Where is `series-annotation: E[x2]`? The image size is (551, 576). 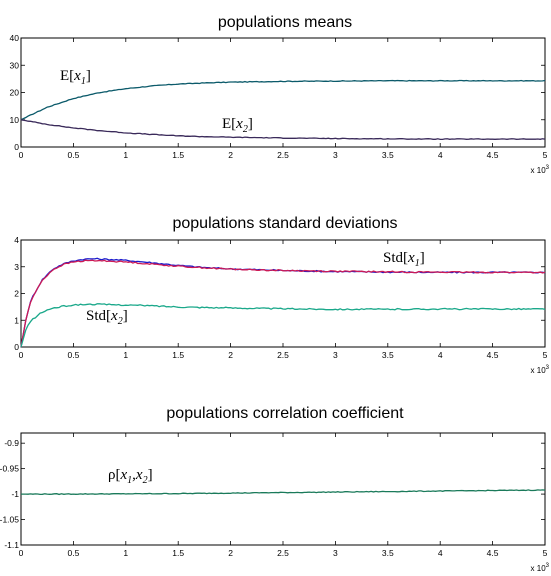 series-annotation: E[x2] is located at coordinates (237, 125).